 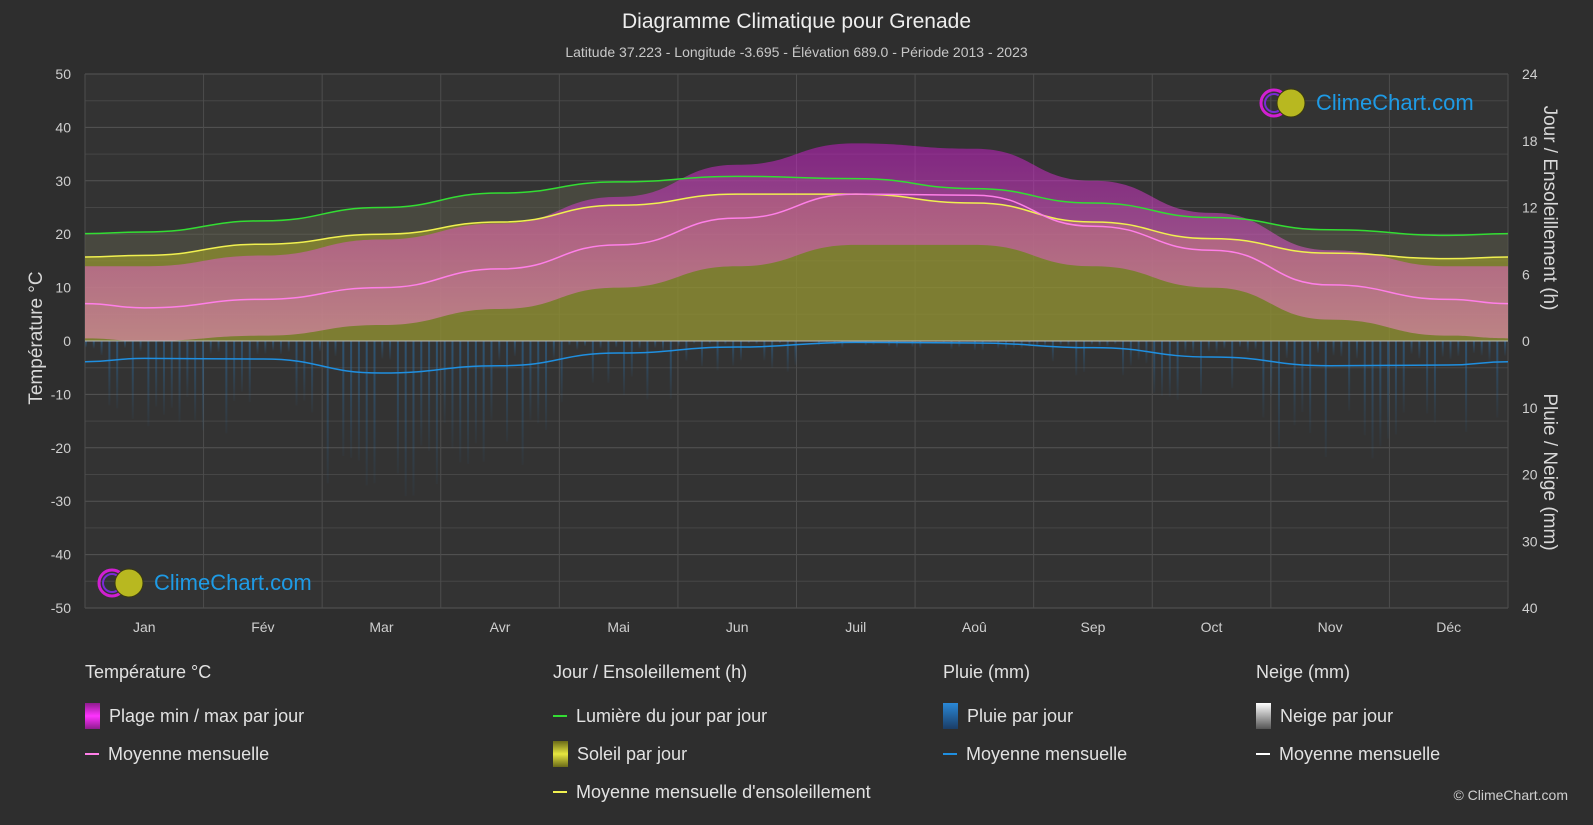 What do you see at coordinates (796, 21) in the screenshot?
I see `chart-title: Diagramme Climatique pour Grenade` at bounding box center [796, 21].